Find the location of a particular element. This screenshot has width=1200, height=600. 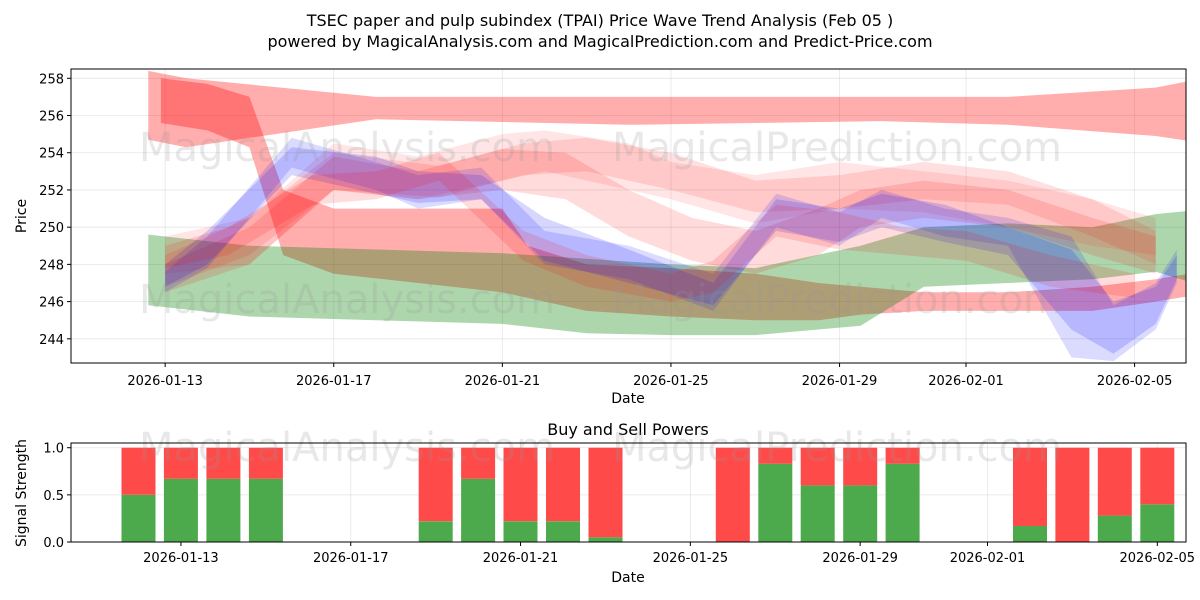

watermark-analysis-mid: MagicalAnalysis.com is located at coordinates (347, 300).